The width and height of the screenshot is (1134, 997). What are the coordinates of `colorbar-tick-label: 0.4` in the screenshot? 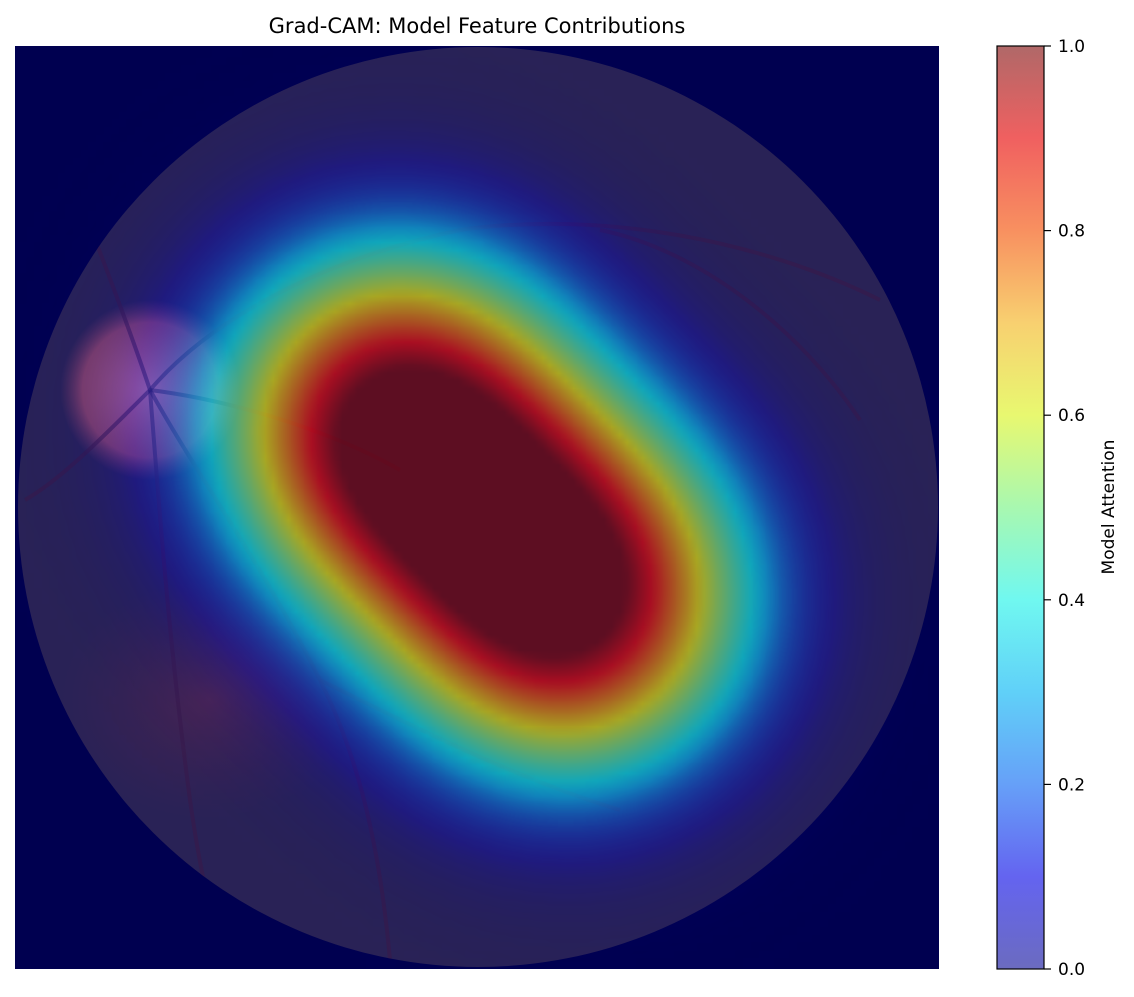 It's located at (1071, 601).